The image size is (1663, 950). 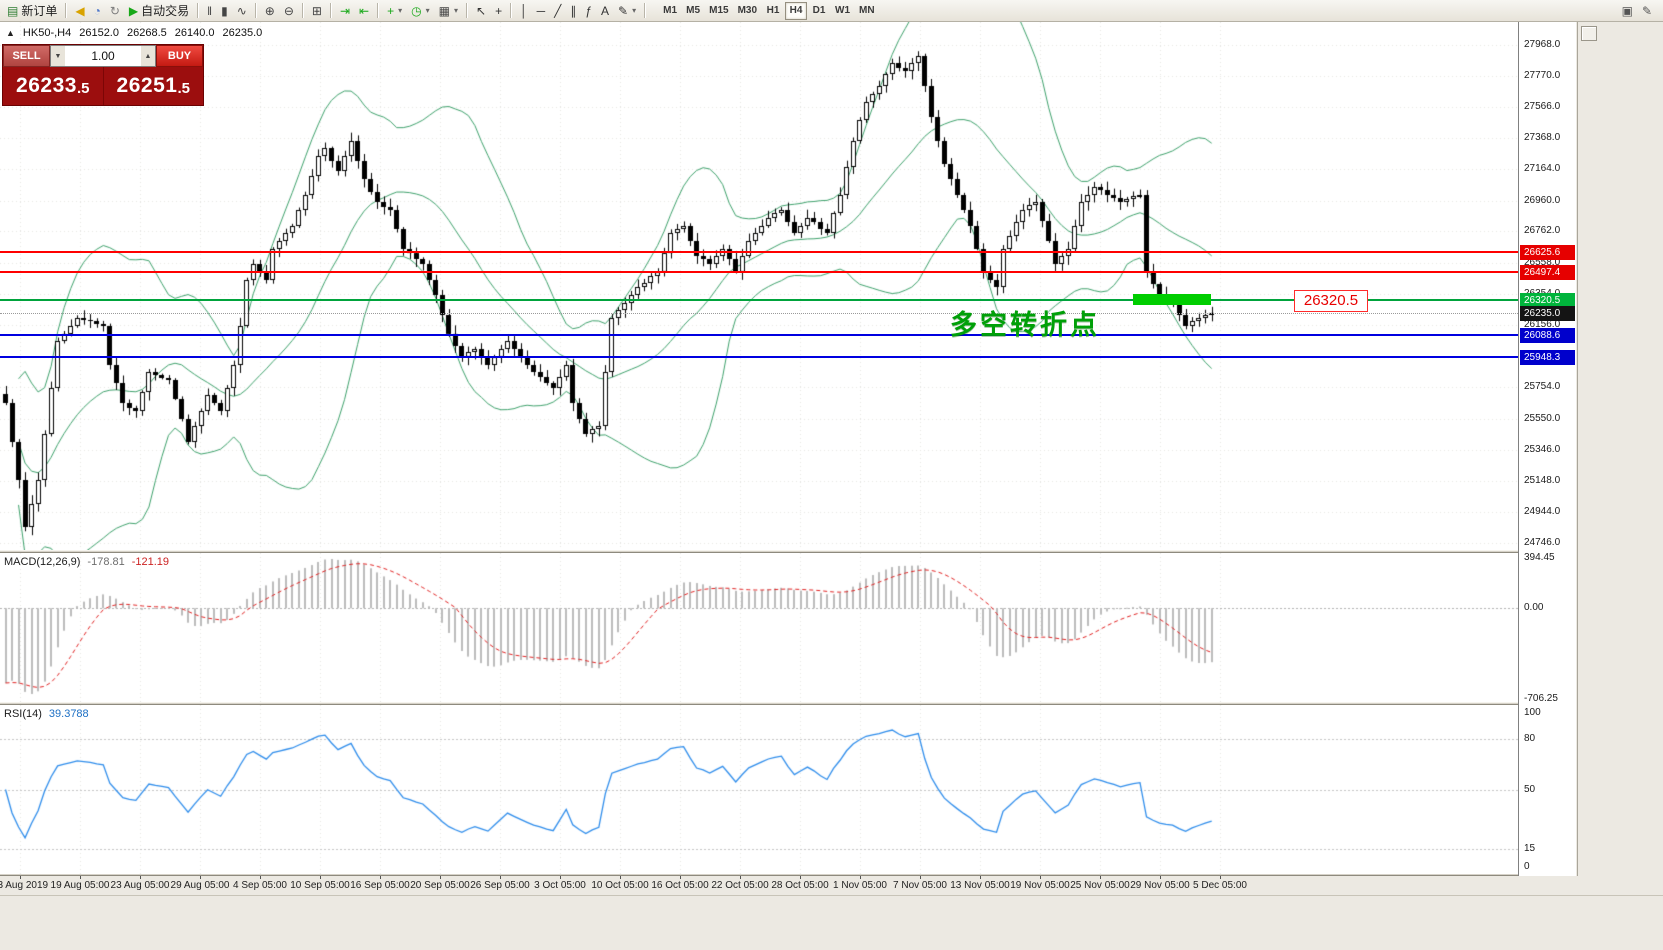 I want to click on tile-windows-button: ⊞, so click(x=317, y=10).